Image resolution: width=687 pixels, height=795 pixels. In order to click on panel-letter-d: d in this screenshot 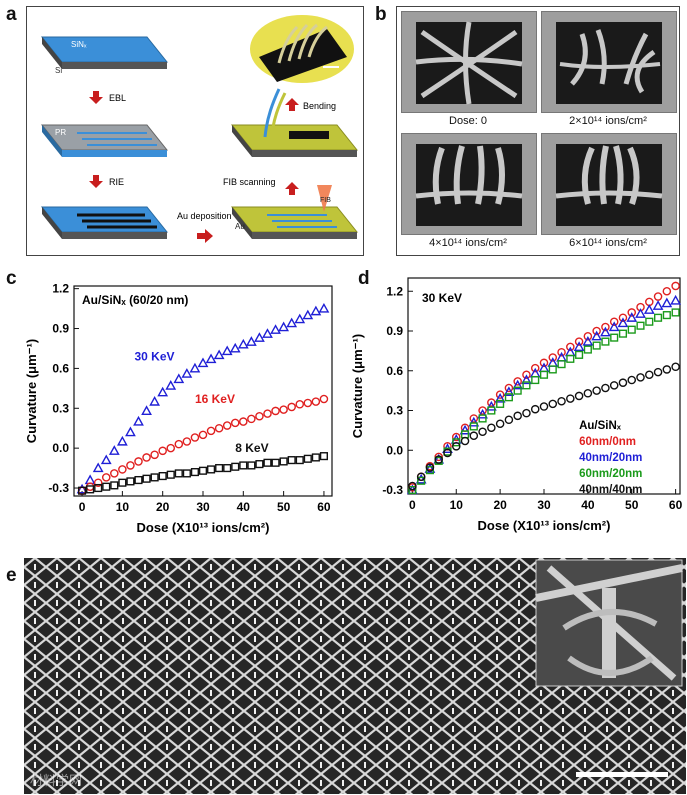, I will do `click(364, 278)`.